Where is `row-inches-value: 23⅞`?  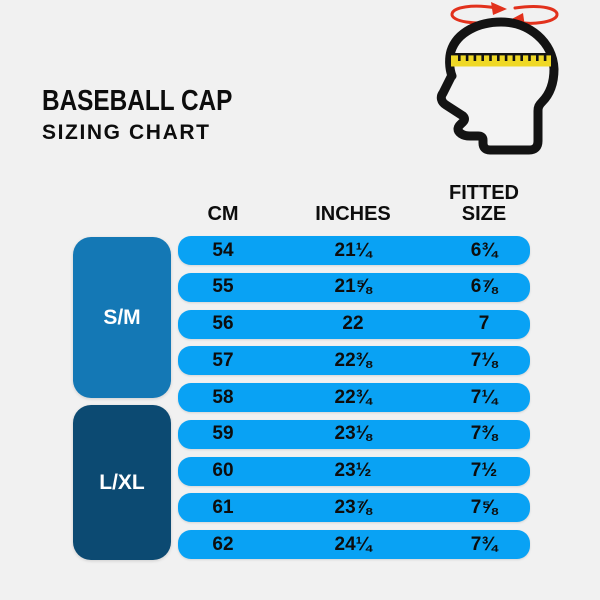
row-inches-value: 23⅞ is located at coordinates (353, 507).